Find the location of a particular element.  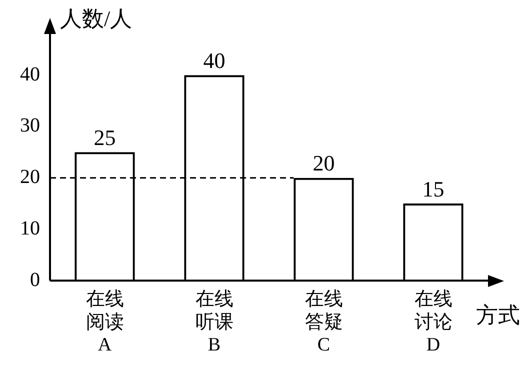

y-tick-label: 40 is located at coordinates (30, 74).